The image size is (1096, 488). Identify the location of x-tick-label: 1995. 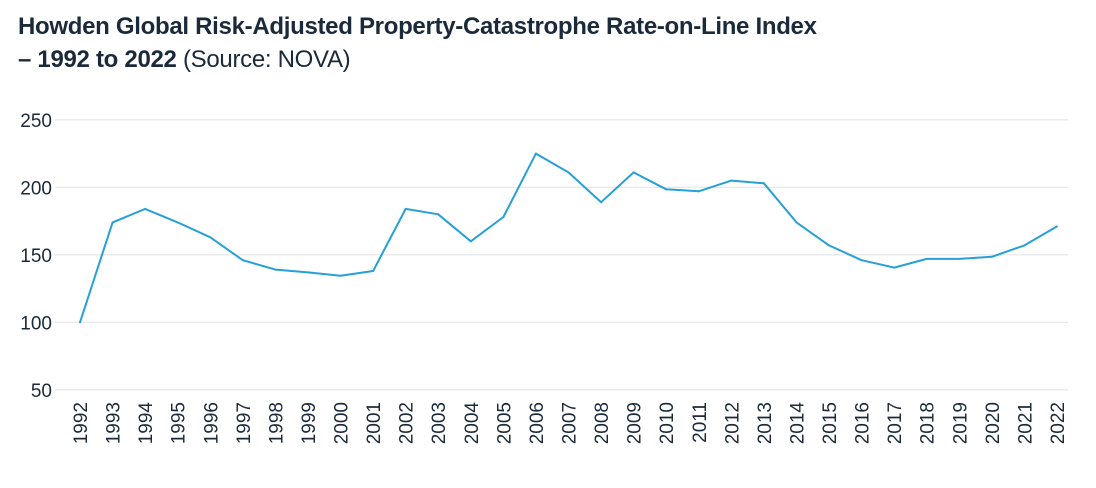
(179, 423).